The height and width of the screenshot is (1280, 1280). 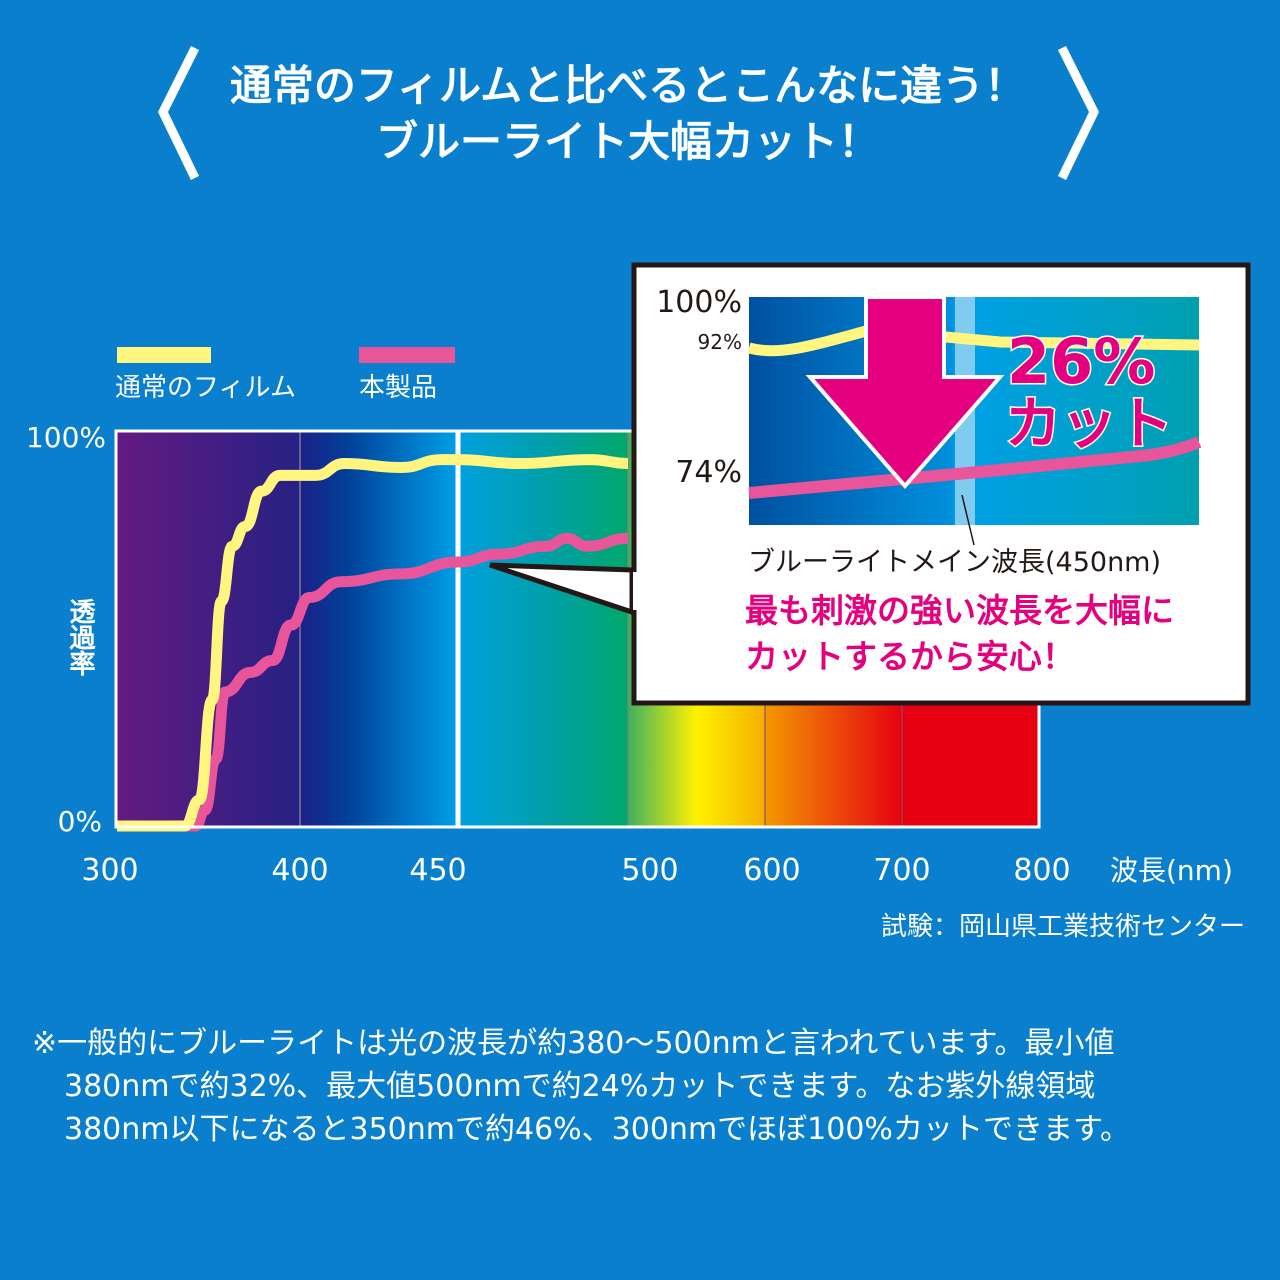 What do you see at coordinates (901, 870) in the screenshot?
I see `x-tick-label: 700` at bounding box center [901, 870].